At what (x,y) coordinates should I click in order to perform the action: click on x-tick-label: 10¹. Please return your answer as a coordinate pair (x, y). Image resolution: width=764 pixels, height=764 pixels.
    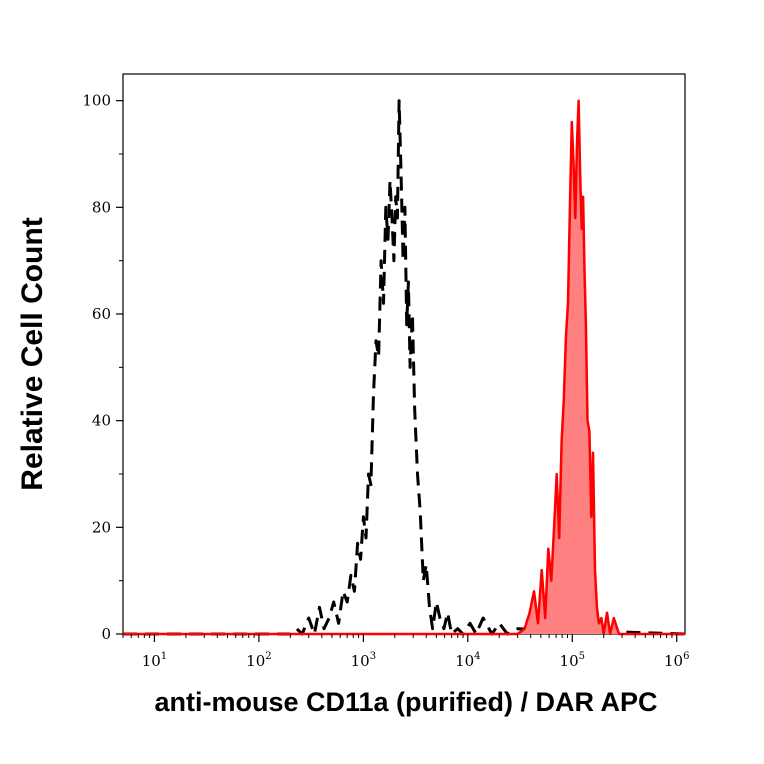
    Looking at the image, I should click on (154, 660).